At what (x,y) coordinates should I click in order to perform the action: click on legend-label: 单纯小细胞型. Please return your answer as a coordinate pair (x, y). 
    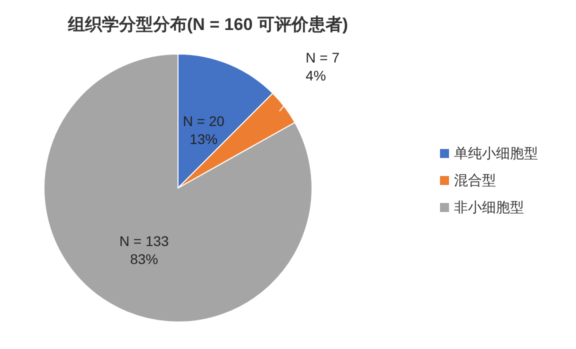
    Looking at the image, I should click on (496, 153).